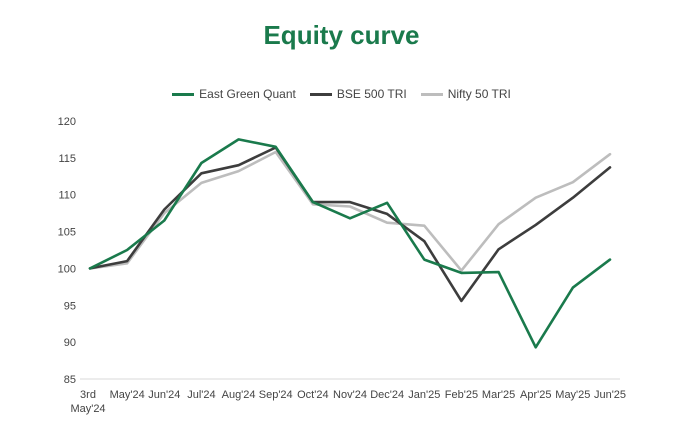 Image resolution: width=683 pixels, height=446 pixels. Describe the element at coordinates (312, 395) in the screenshot. I see `x-tick-label: Oct'24` at that location.